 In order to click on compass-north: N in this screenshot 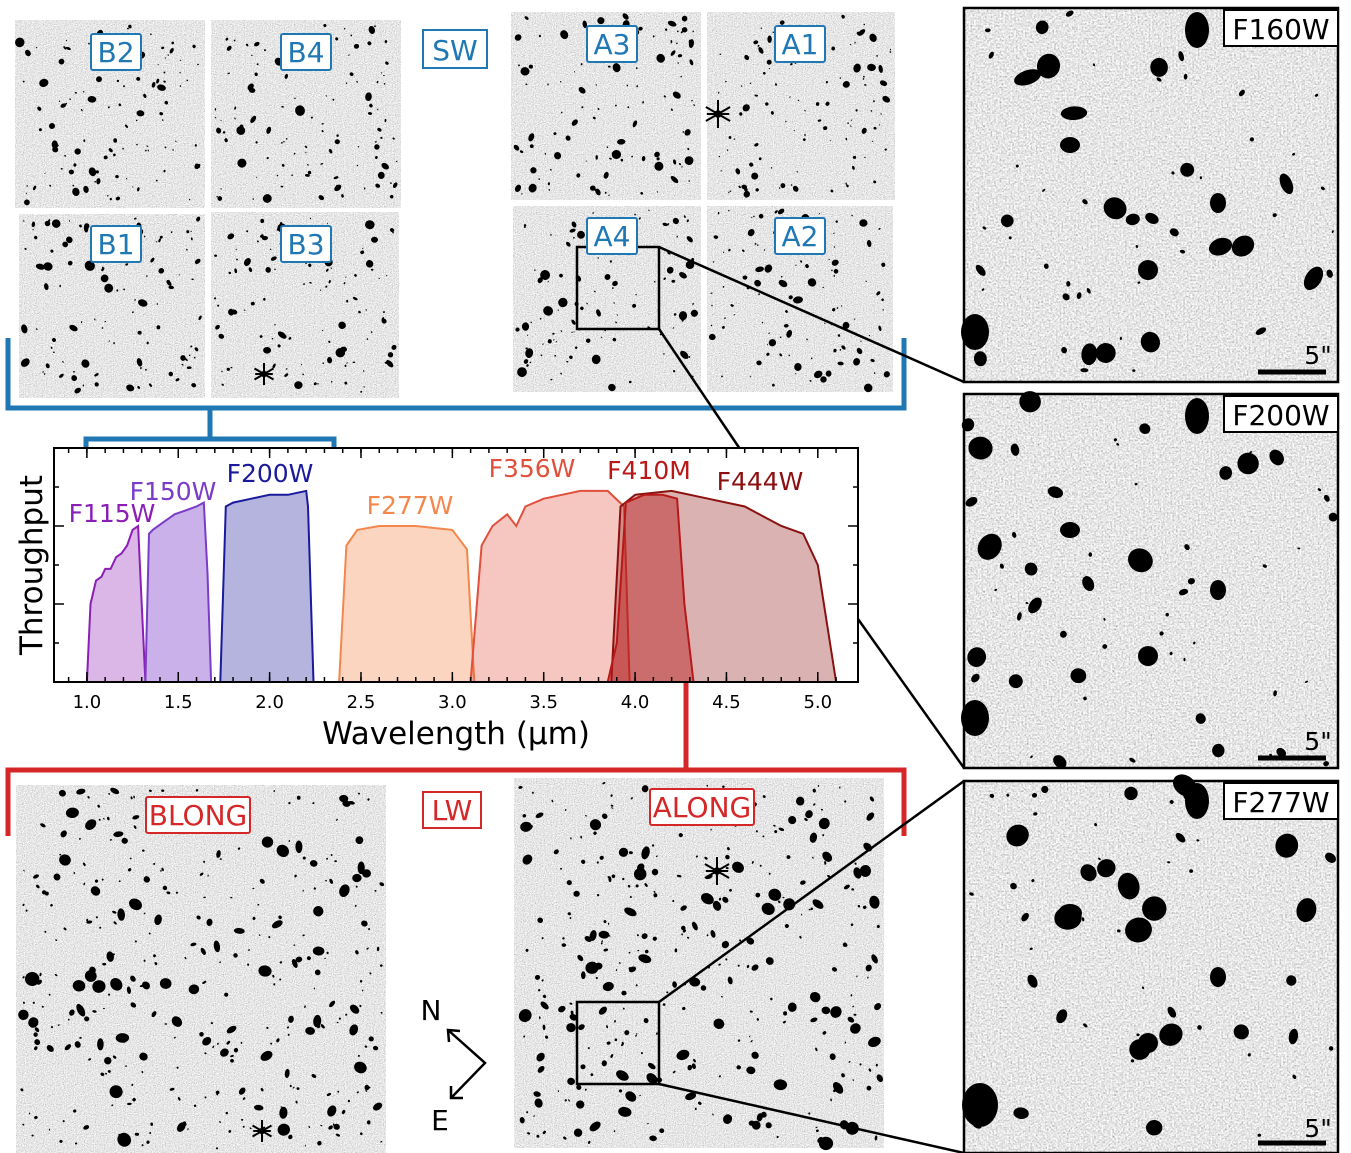, I will do `click(431, 1010)`.